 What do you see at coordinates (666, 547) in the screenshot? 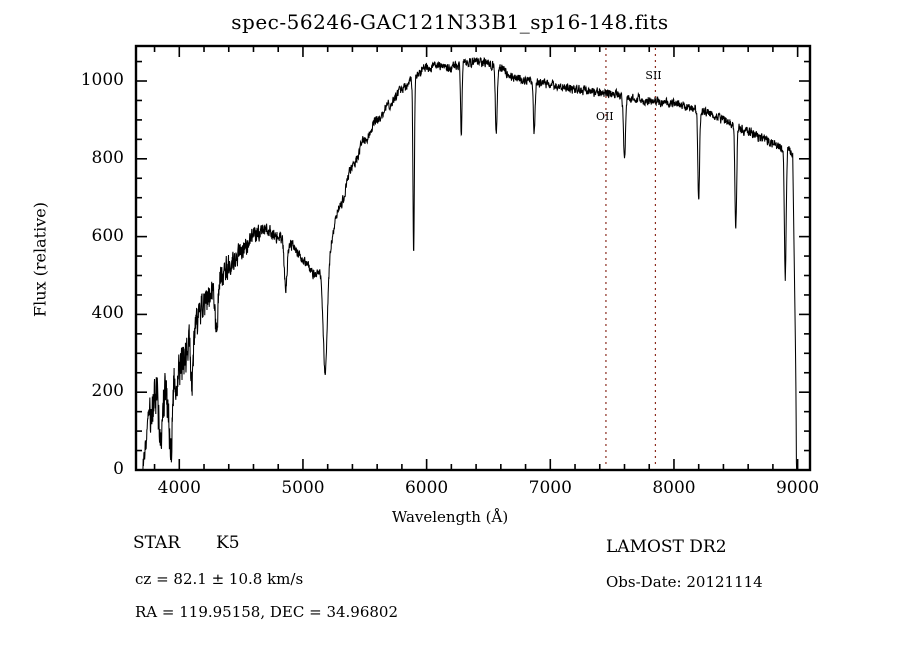
I see `footer-survey: LAMOST DR2` at bounding box center [666, 547].